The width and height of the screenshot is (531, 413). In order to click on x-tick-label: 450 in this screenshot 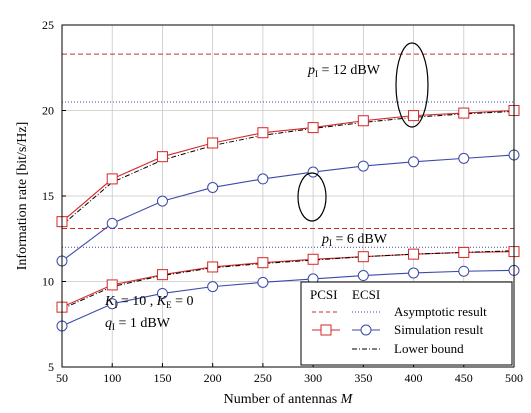, I will do `click(464, 378)`.